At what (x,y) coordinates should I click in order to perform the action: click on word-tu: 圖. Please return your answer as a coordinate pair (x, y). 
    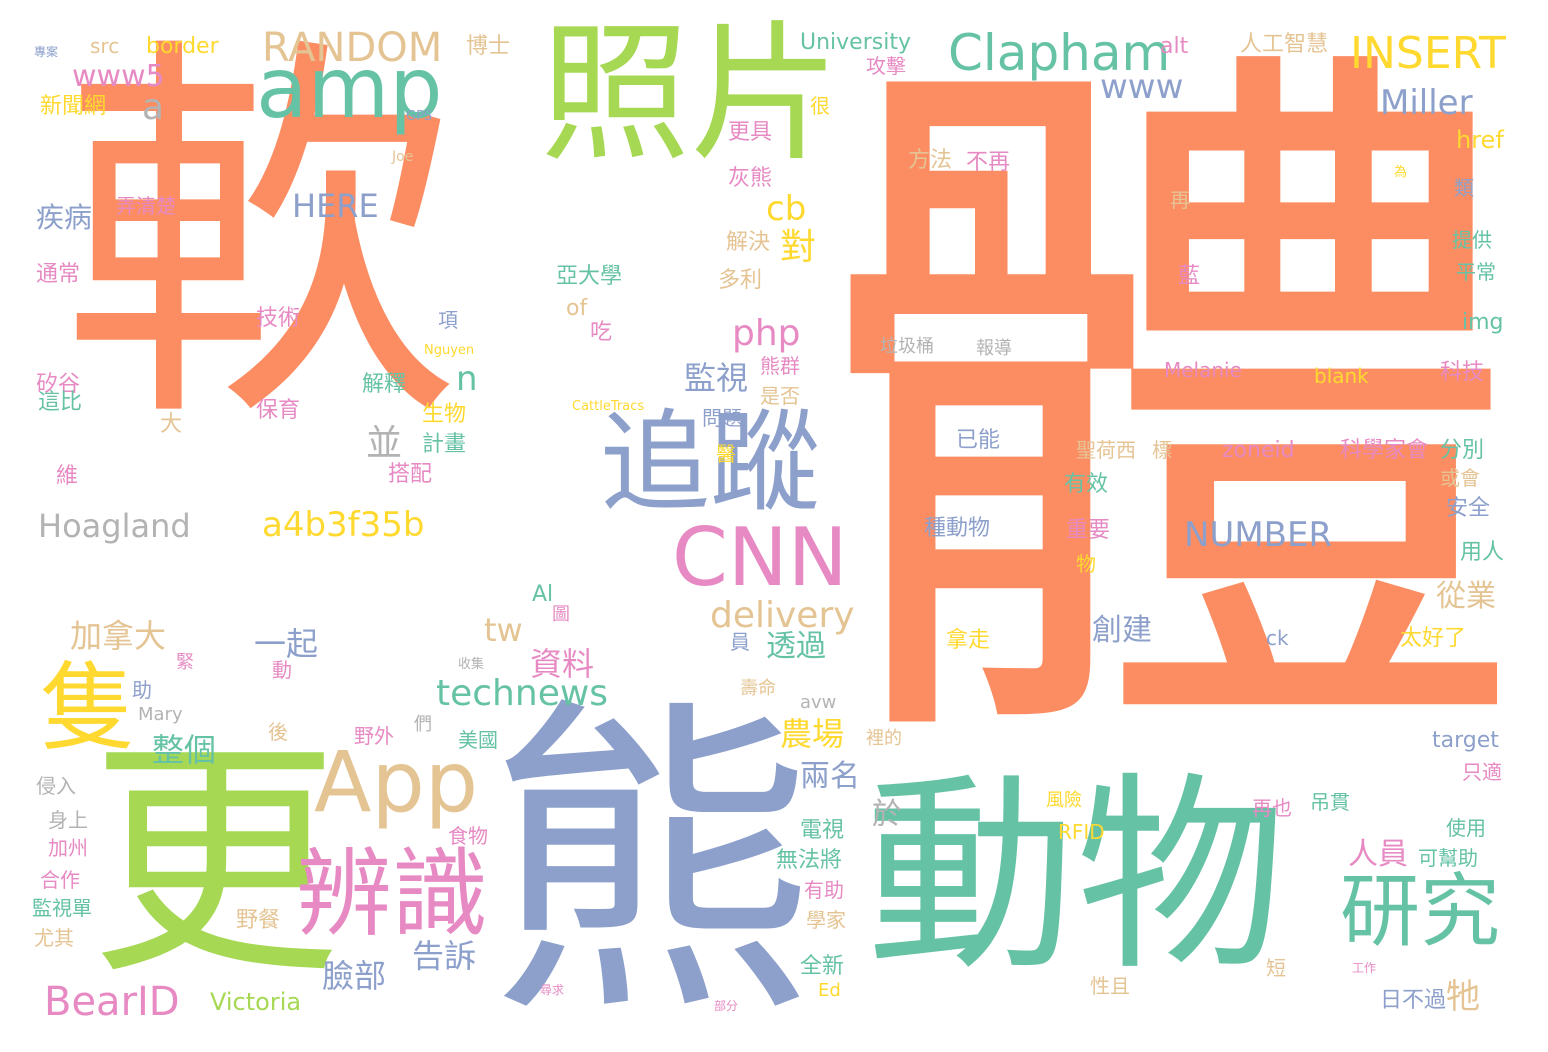
    Looking at the image, I should click on (561, 614).